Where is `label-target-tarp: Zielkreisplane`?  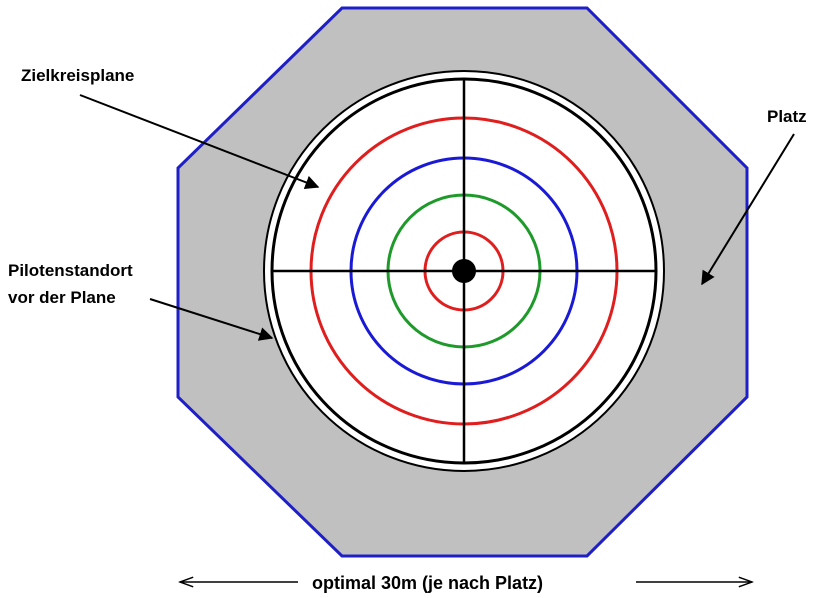
label-target-tarp: Zielkreisplane is located at coordinates (77, 75).